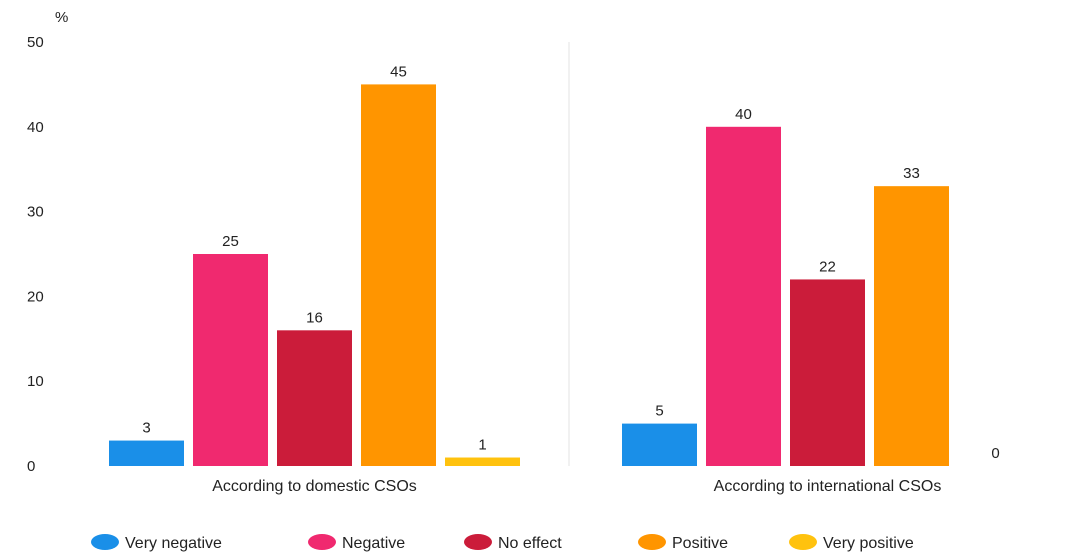 The width and height of the screenshot is (1074, 557). What do you see at coordinates (659, 411) in the screenshot?
I see `data-label: 5` at bounding box center [659, 411].